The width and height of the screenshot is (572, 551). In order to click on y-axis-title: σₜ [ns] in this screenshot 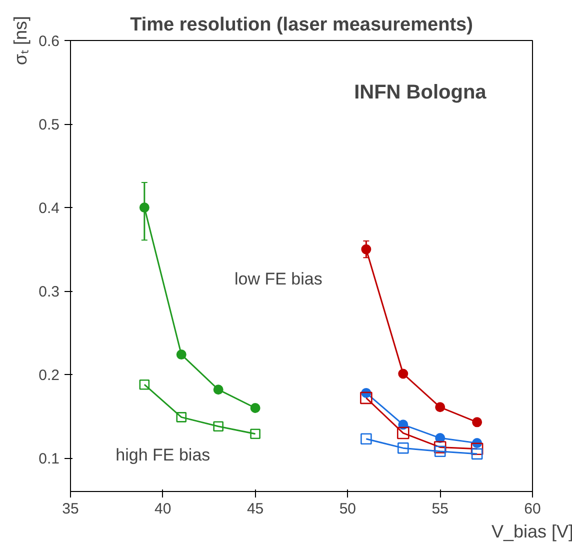, I will do `click(20, 41)`.